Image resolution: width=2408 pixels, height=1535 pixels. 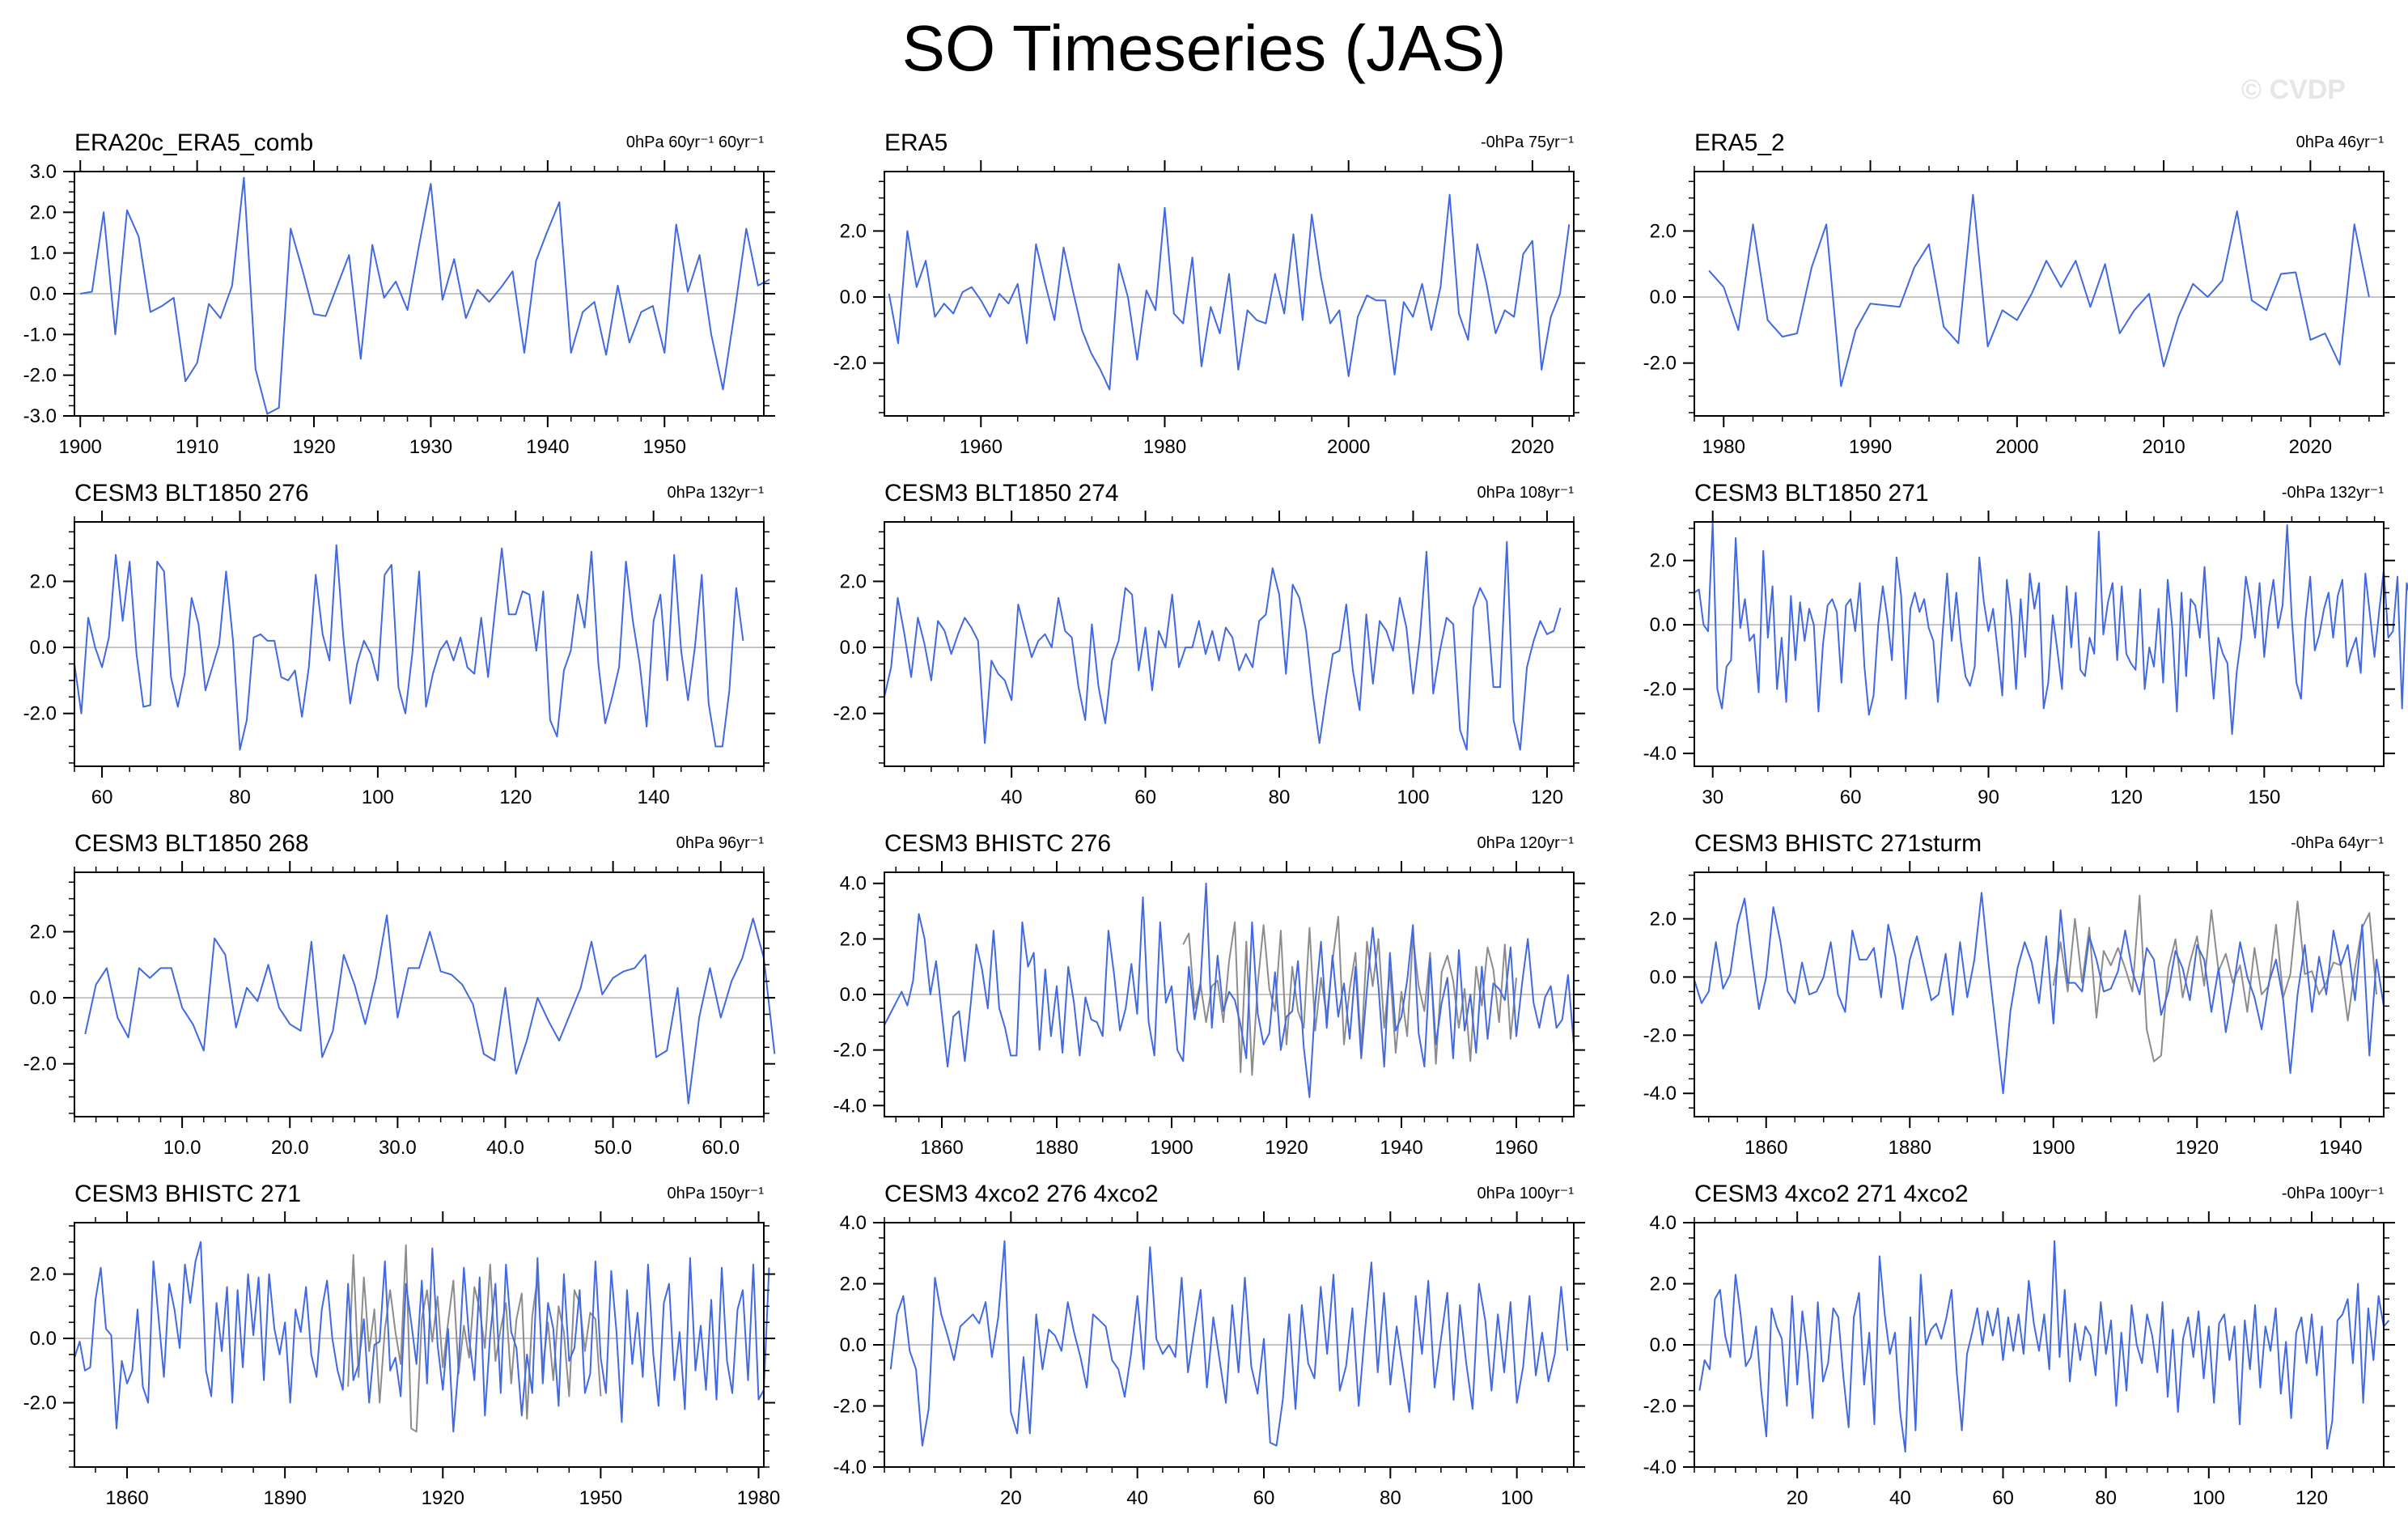 I want to click on panel-stats: 0hPa 96yr⁻¹, so click(x=720, y=843).